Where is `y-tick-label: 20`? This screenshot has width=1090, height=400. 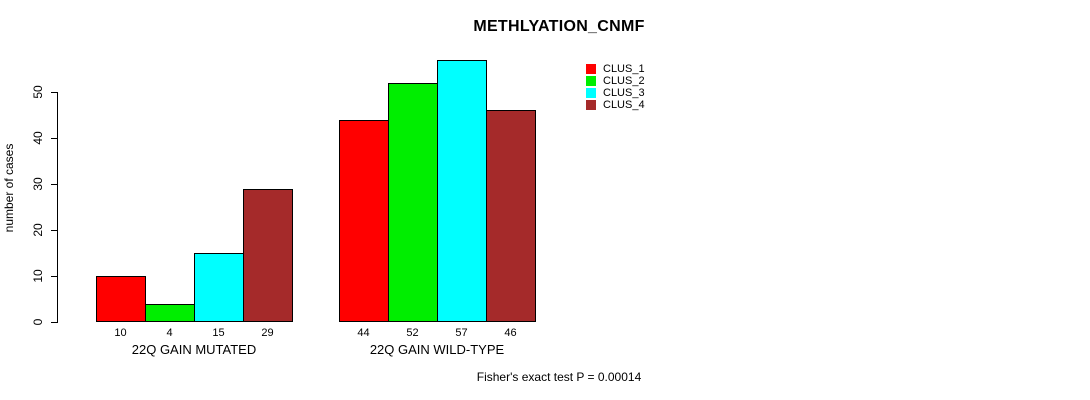 y-tick-label: 20 is located at coordinates (38, 230).